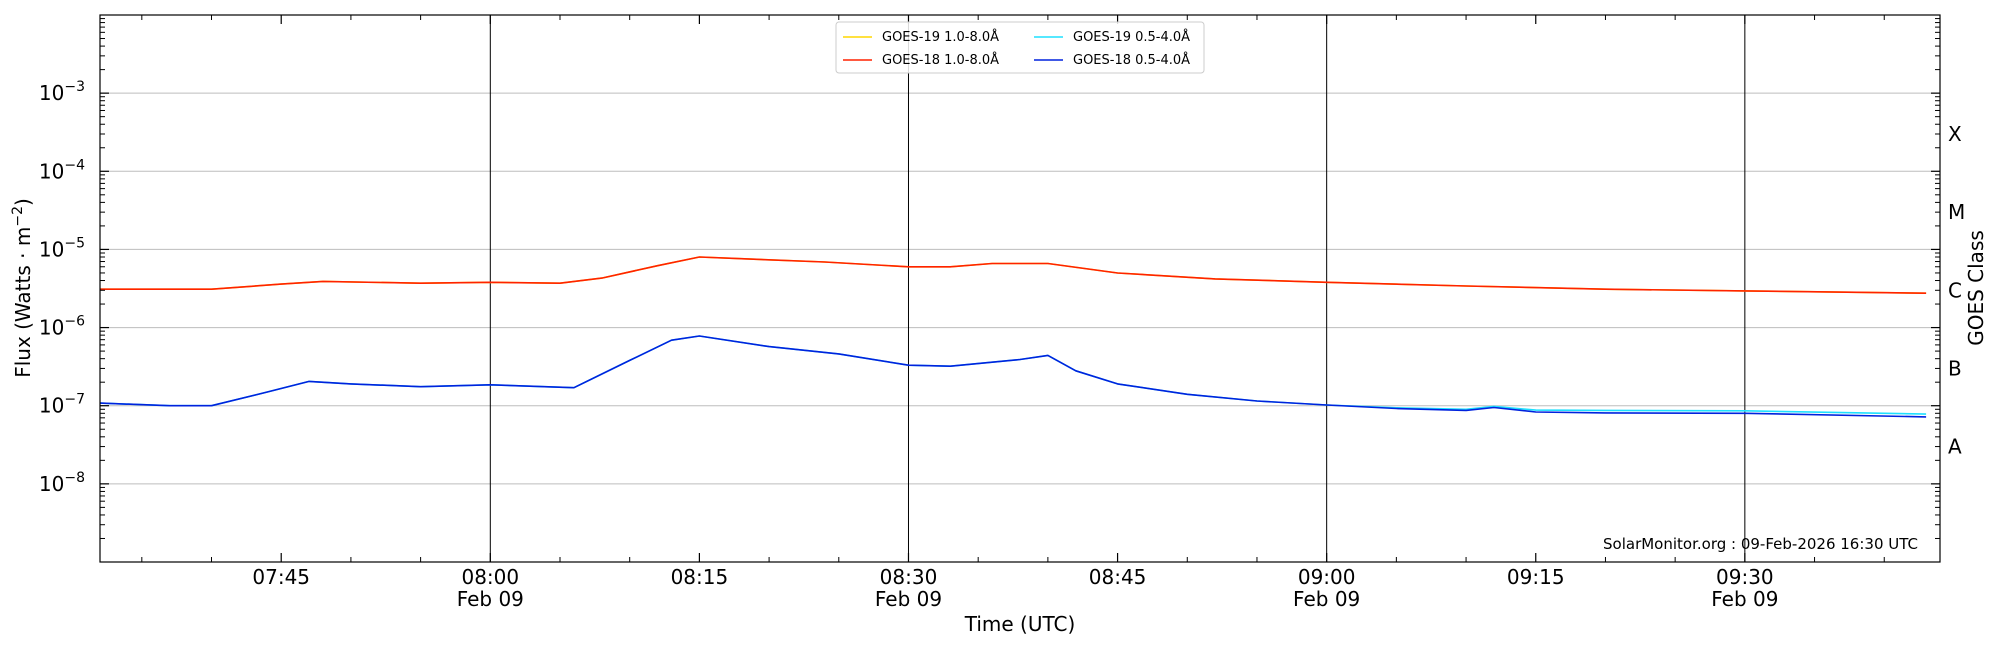  What do you see at coordinates (1745, 577) in the screenshot?
I see `x-tick-label: 09:30` at bounding box center [1745, 577].